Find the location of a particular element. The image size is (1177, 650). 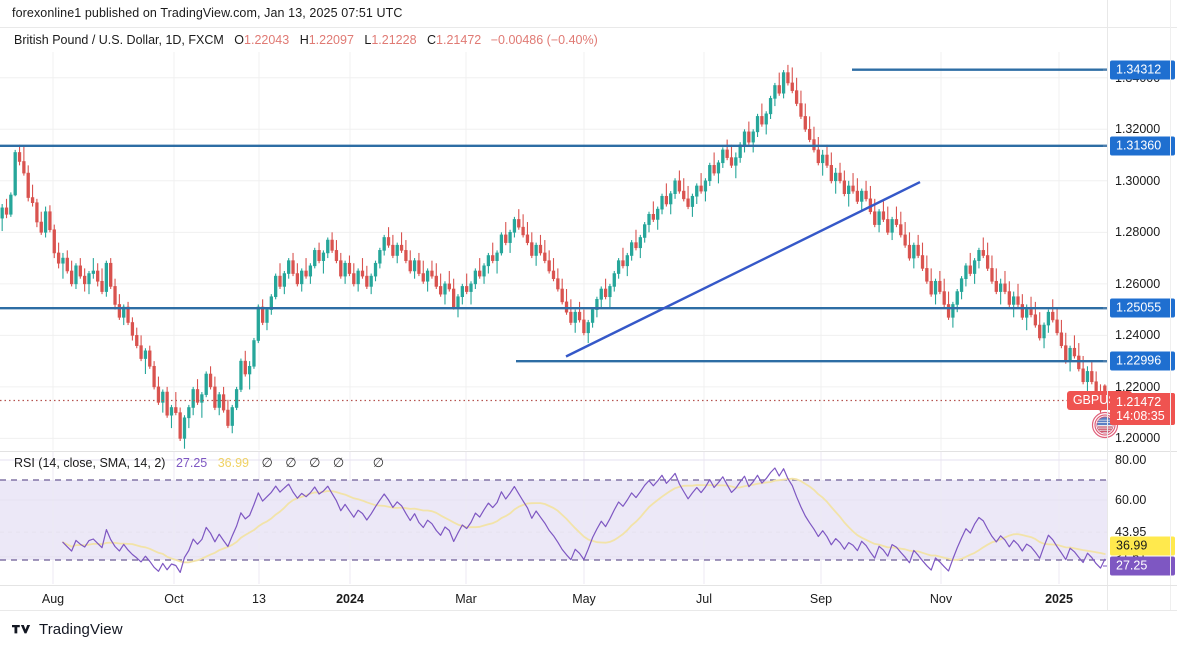

rsi-tick-label: 43.95 is located at coordinates (1131, 532).